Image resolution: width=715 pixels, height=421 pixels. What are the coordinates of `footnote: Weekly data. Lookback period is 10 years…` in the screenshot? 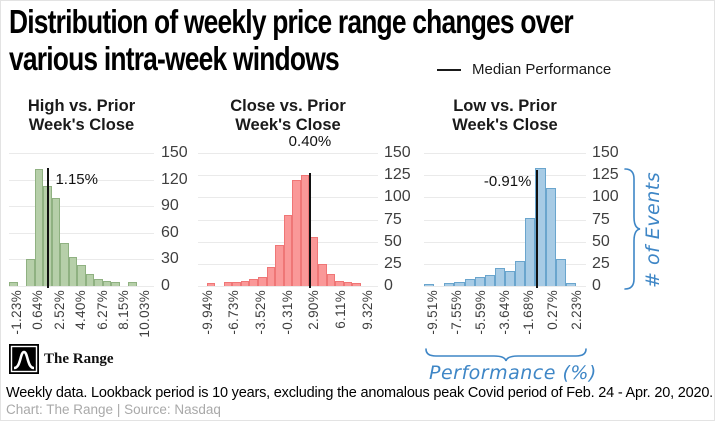 It's located at (360, 393).